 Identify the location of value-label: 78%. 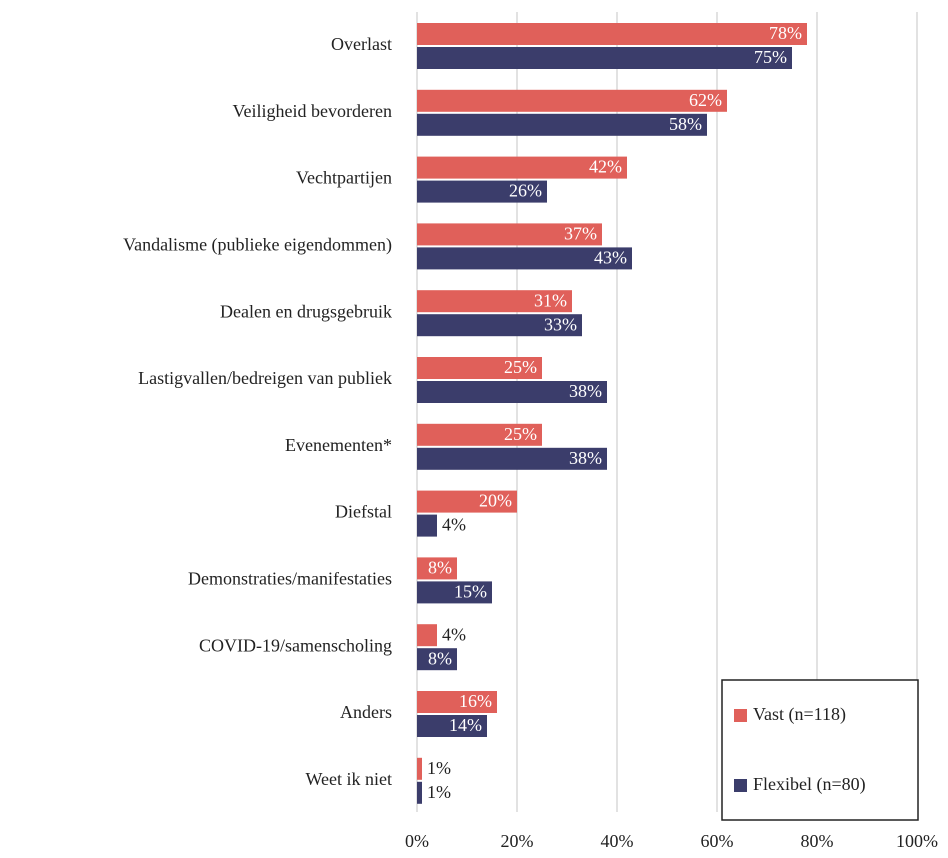
(785, 33).